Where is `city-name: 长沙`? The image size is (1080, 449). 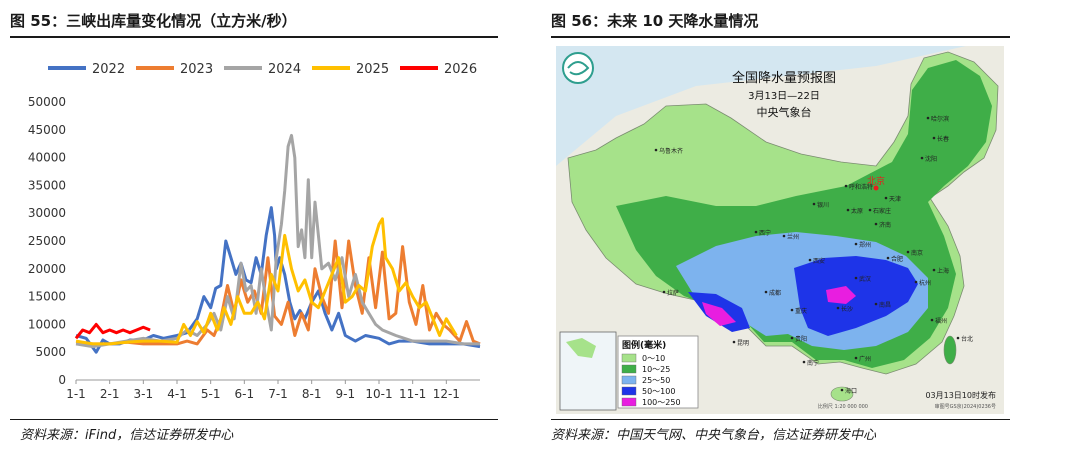
city-name: 长沙 is located at coordinates (847, 309).